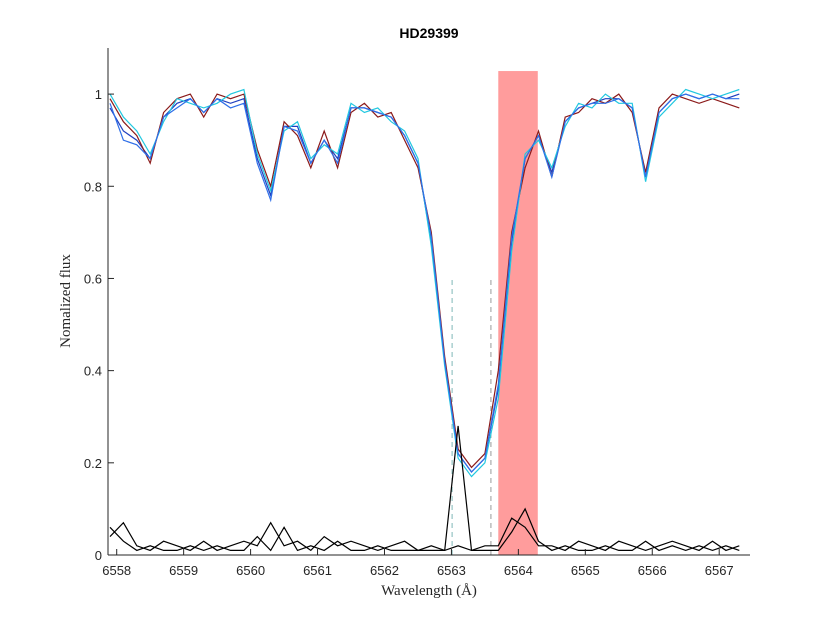 This screenshot has height=623, width=830. Describe the element at coordinates (518, 570) in the screenshot. I see `x-tick-label: 6564` at that location.